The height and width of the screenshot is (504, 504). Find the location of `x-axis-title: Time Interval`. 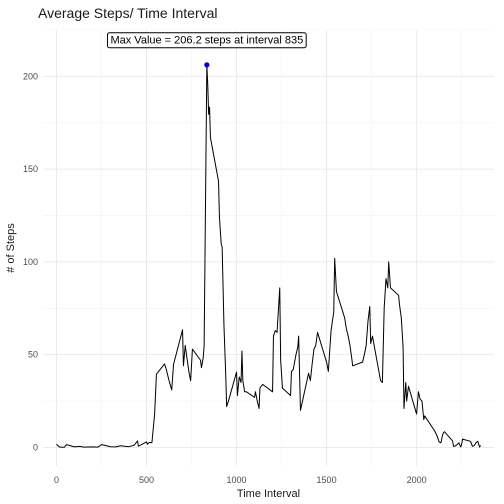

x-axis-title: Time Interval is located at coordinates (268, 494).